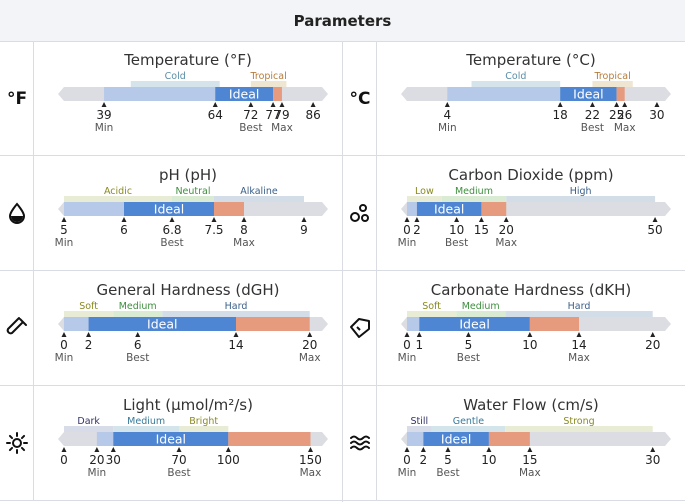  Describe the element at coordinates (431, 306) in the screenshot. I see `zone-label: Soft` at that location.